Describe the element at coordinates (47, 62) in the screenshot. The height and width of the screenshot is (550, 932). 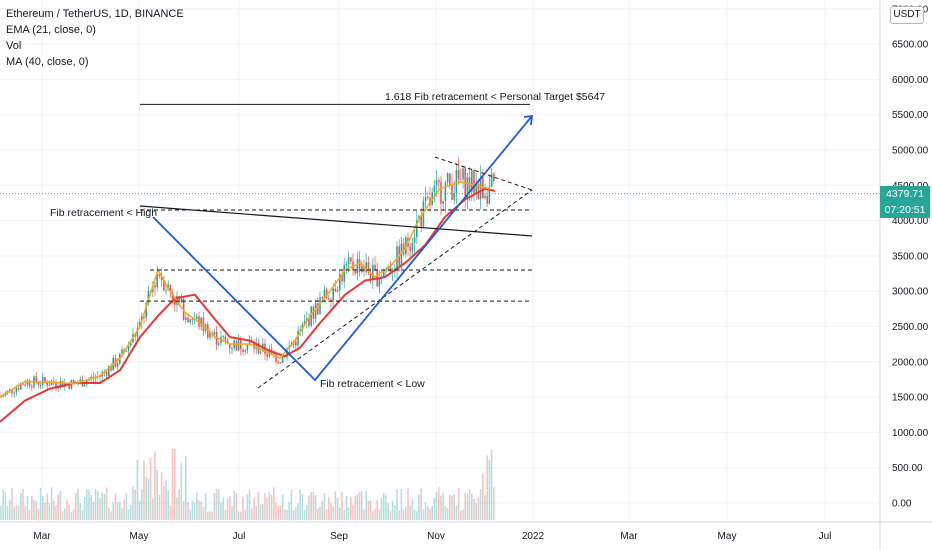
I see `legend-ma: MA (40, close, 0)` at that location.